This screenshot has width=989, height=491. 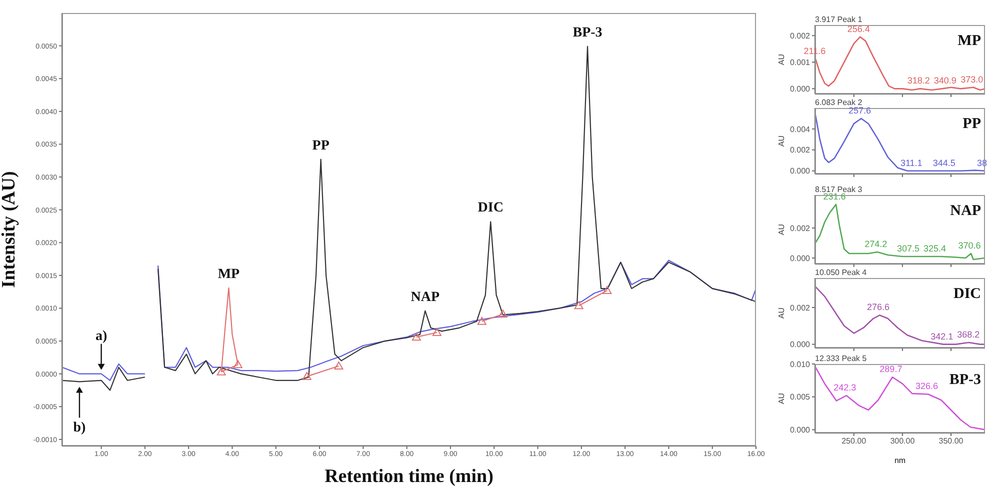 I want to click on annotation: 368.2, so click(x=968, y=334).